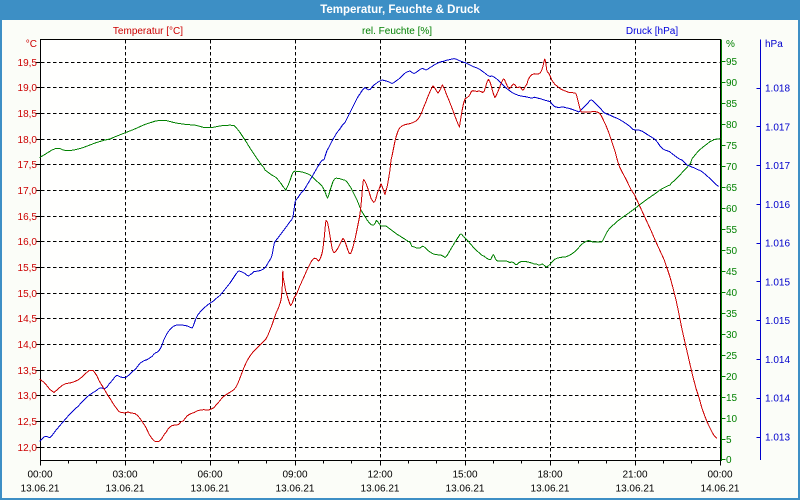 This screenshot has height=500, width=800. Describe the element at coordinates (379, 475) in the screenshot. I see `svg-text: 12:00` at that location.